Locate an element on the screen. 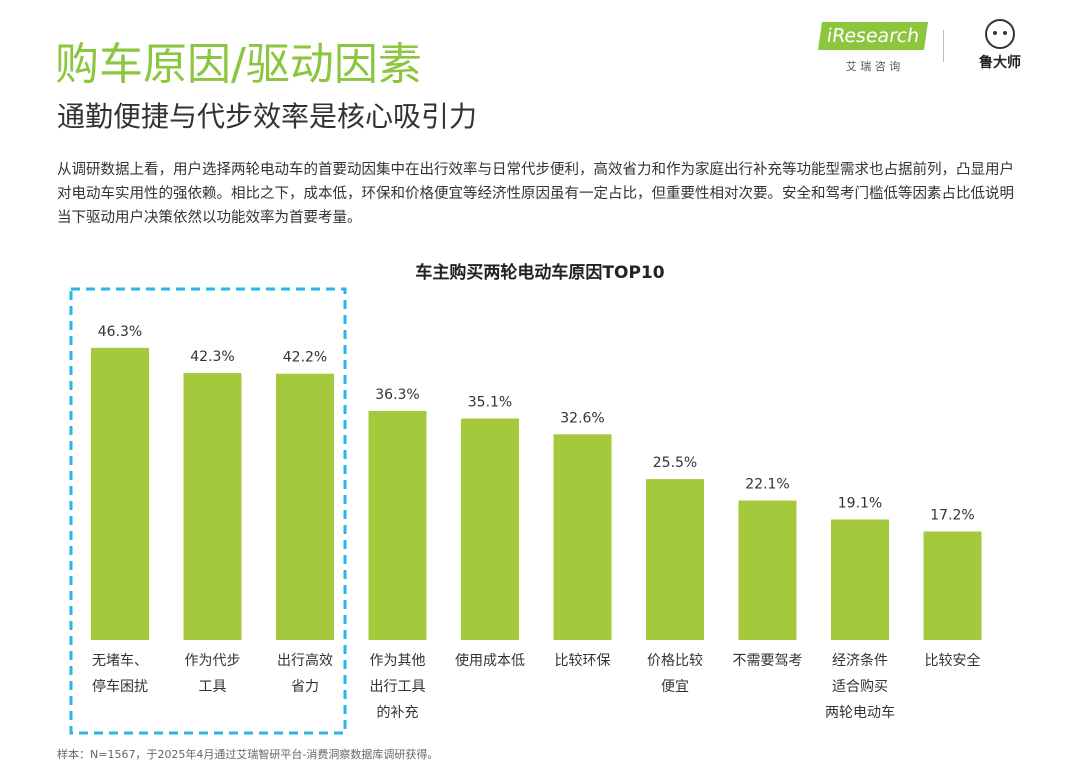 This screenshot has width=1080, height=764. value-label: 19.1% is located at coordinates (860, 503).